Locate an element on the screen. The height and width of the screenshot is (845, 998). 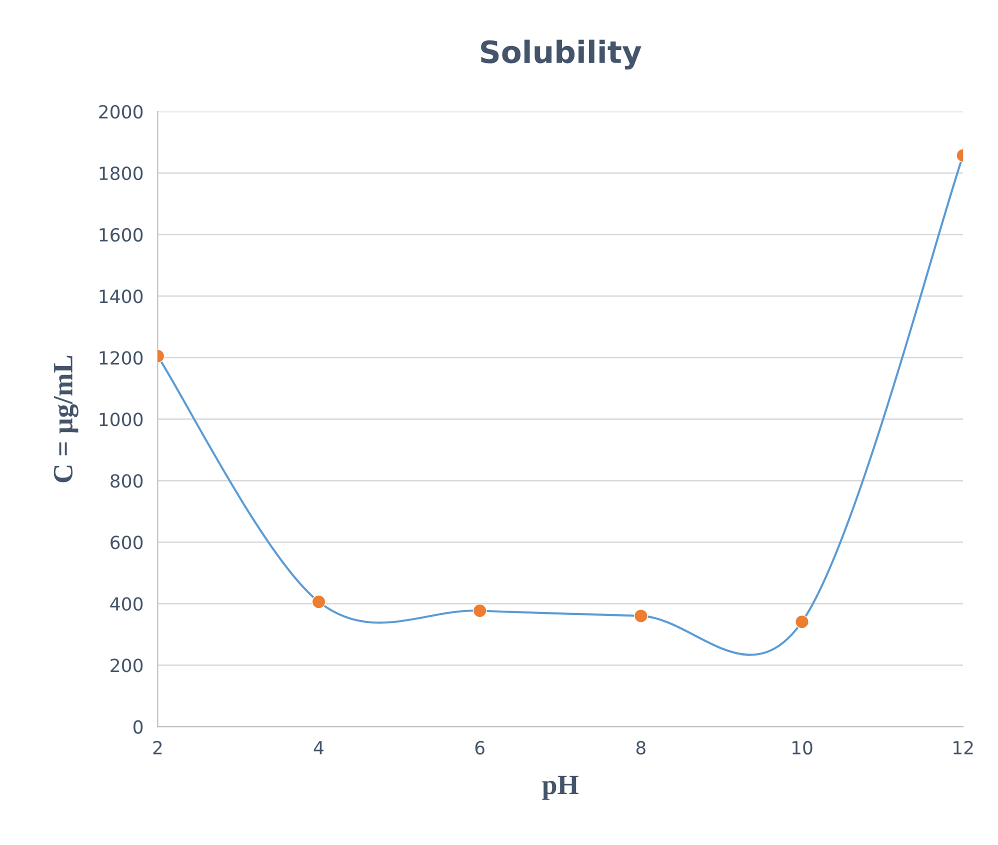
x-tick-label: 8 is located at coordinates (641, 747).